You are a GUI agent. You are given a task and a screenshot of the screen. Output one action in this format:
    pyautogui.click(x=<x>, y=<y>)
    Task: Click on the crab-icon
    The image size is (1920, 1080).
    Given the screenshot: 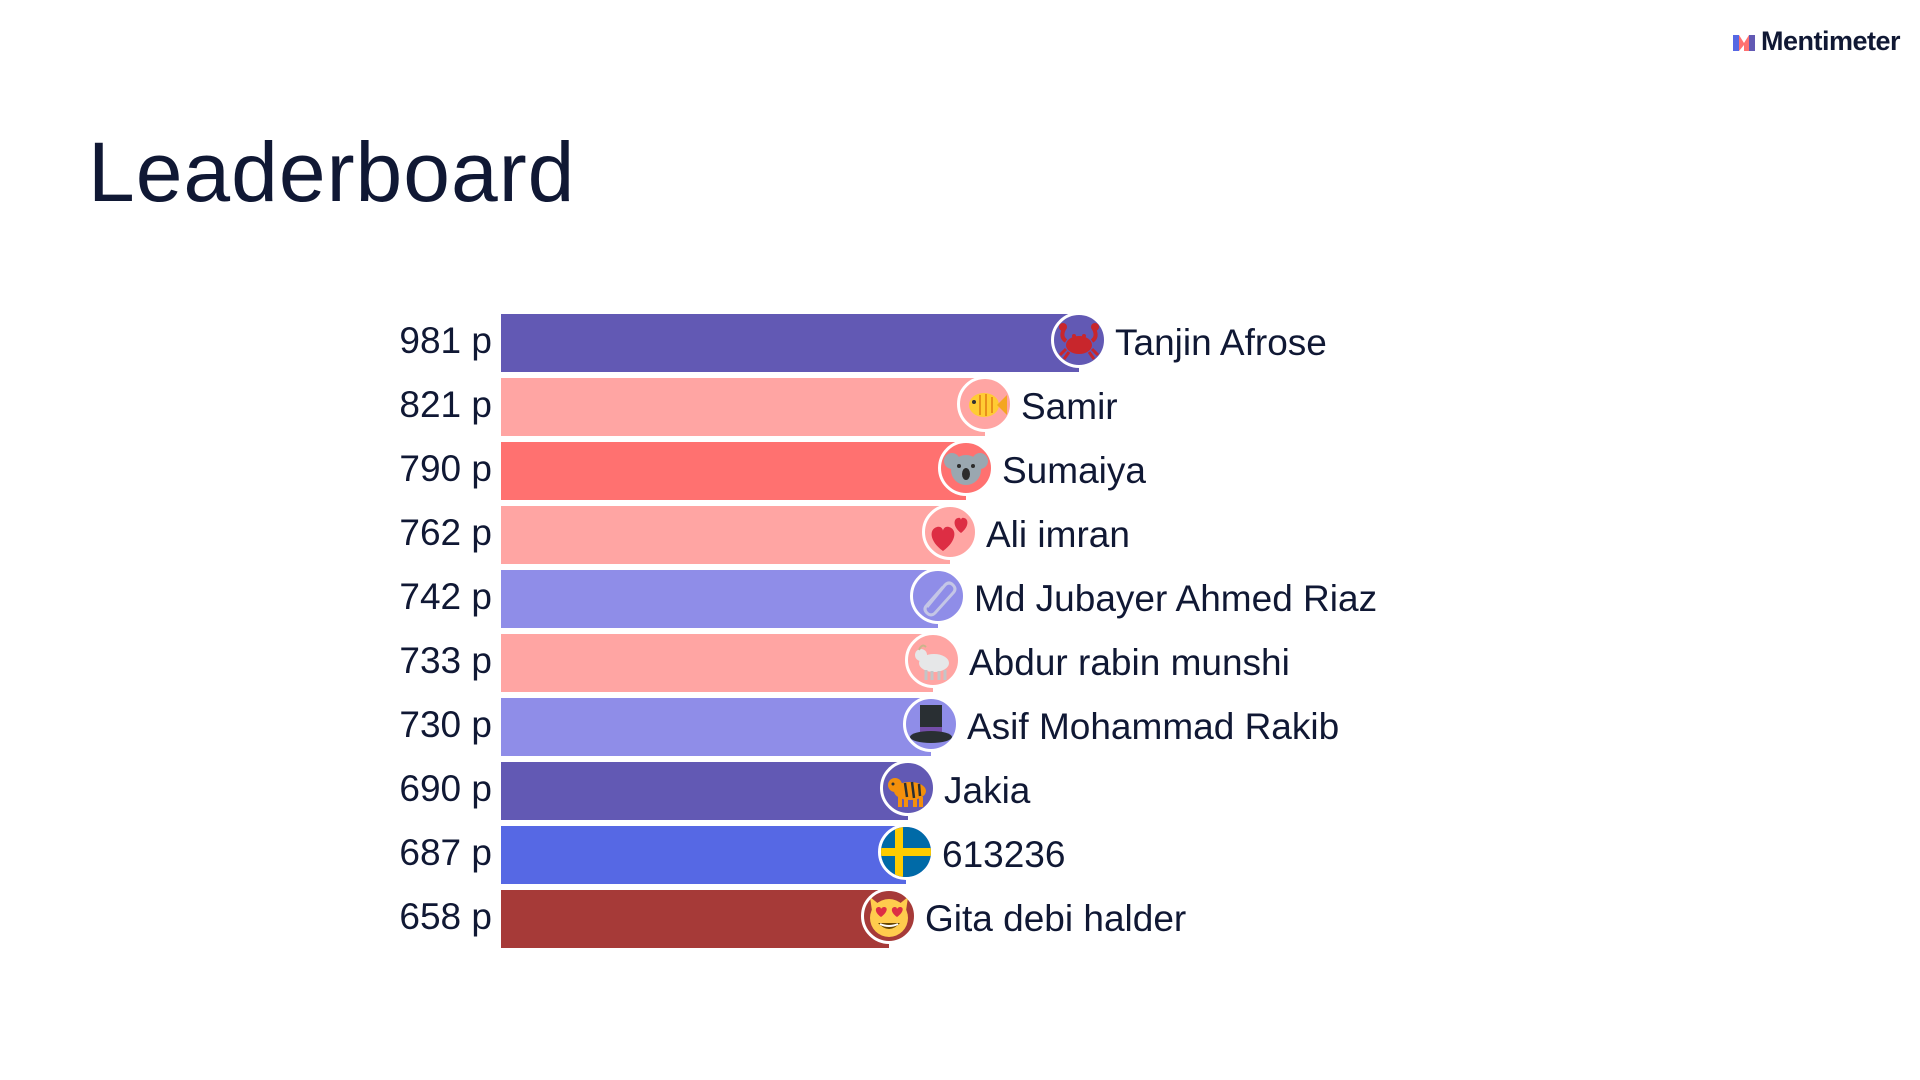 What is the action you would take?
    pyautogui.click(x=1079, y=340)
    